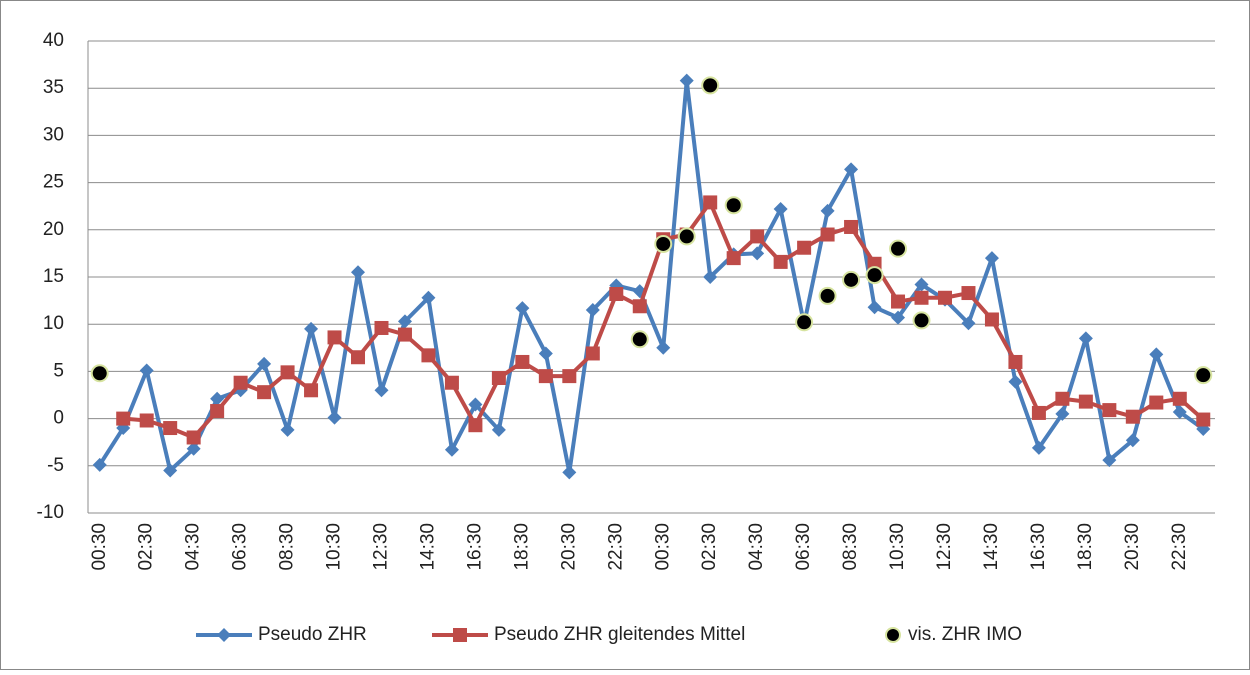  What do you see at coordinates (619, 634) in the screenshot?
I see `legend-label: Pseudo ZHR gleitendes Mittel` at bounding box center [619, 634].